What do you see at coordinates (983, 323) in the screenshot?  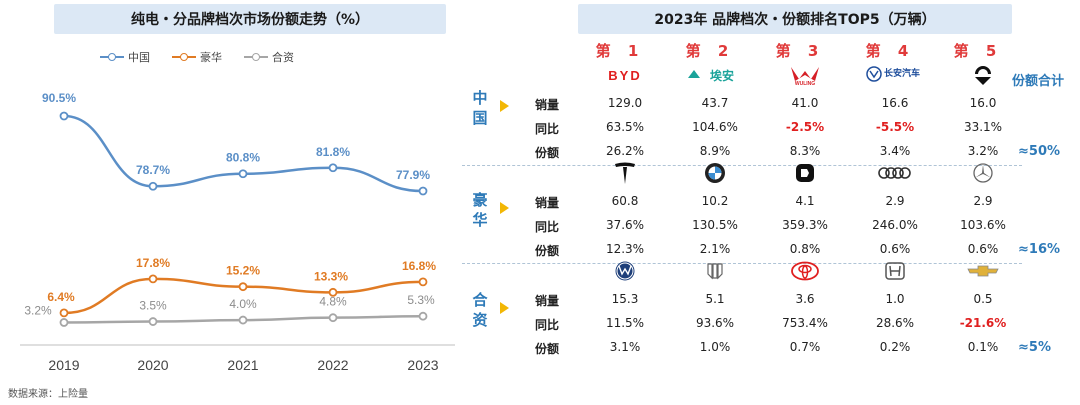 I see `table-cell: -21.6%` at bounding box center [983, 323].